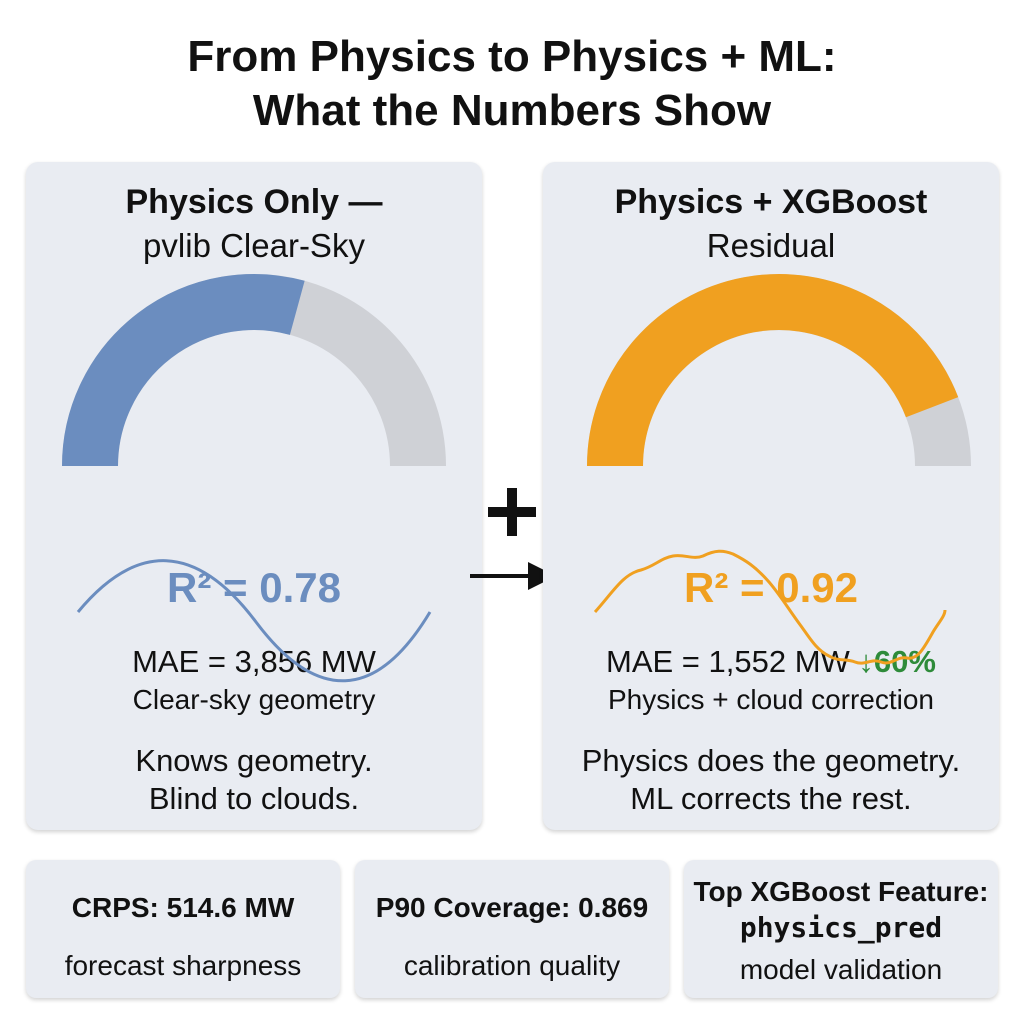  I want to click on crps-metric-card: CRPS: 514.6 MW forecast sharpness, so click(183, 929).